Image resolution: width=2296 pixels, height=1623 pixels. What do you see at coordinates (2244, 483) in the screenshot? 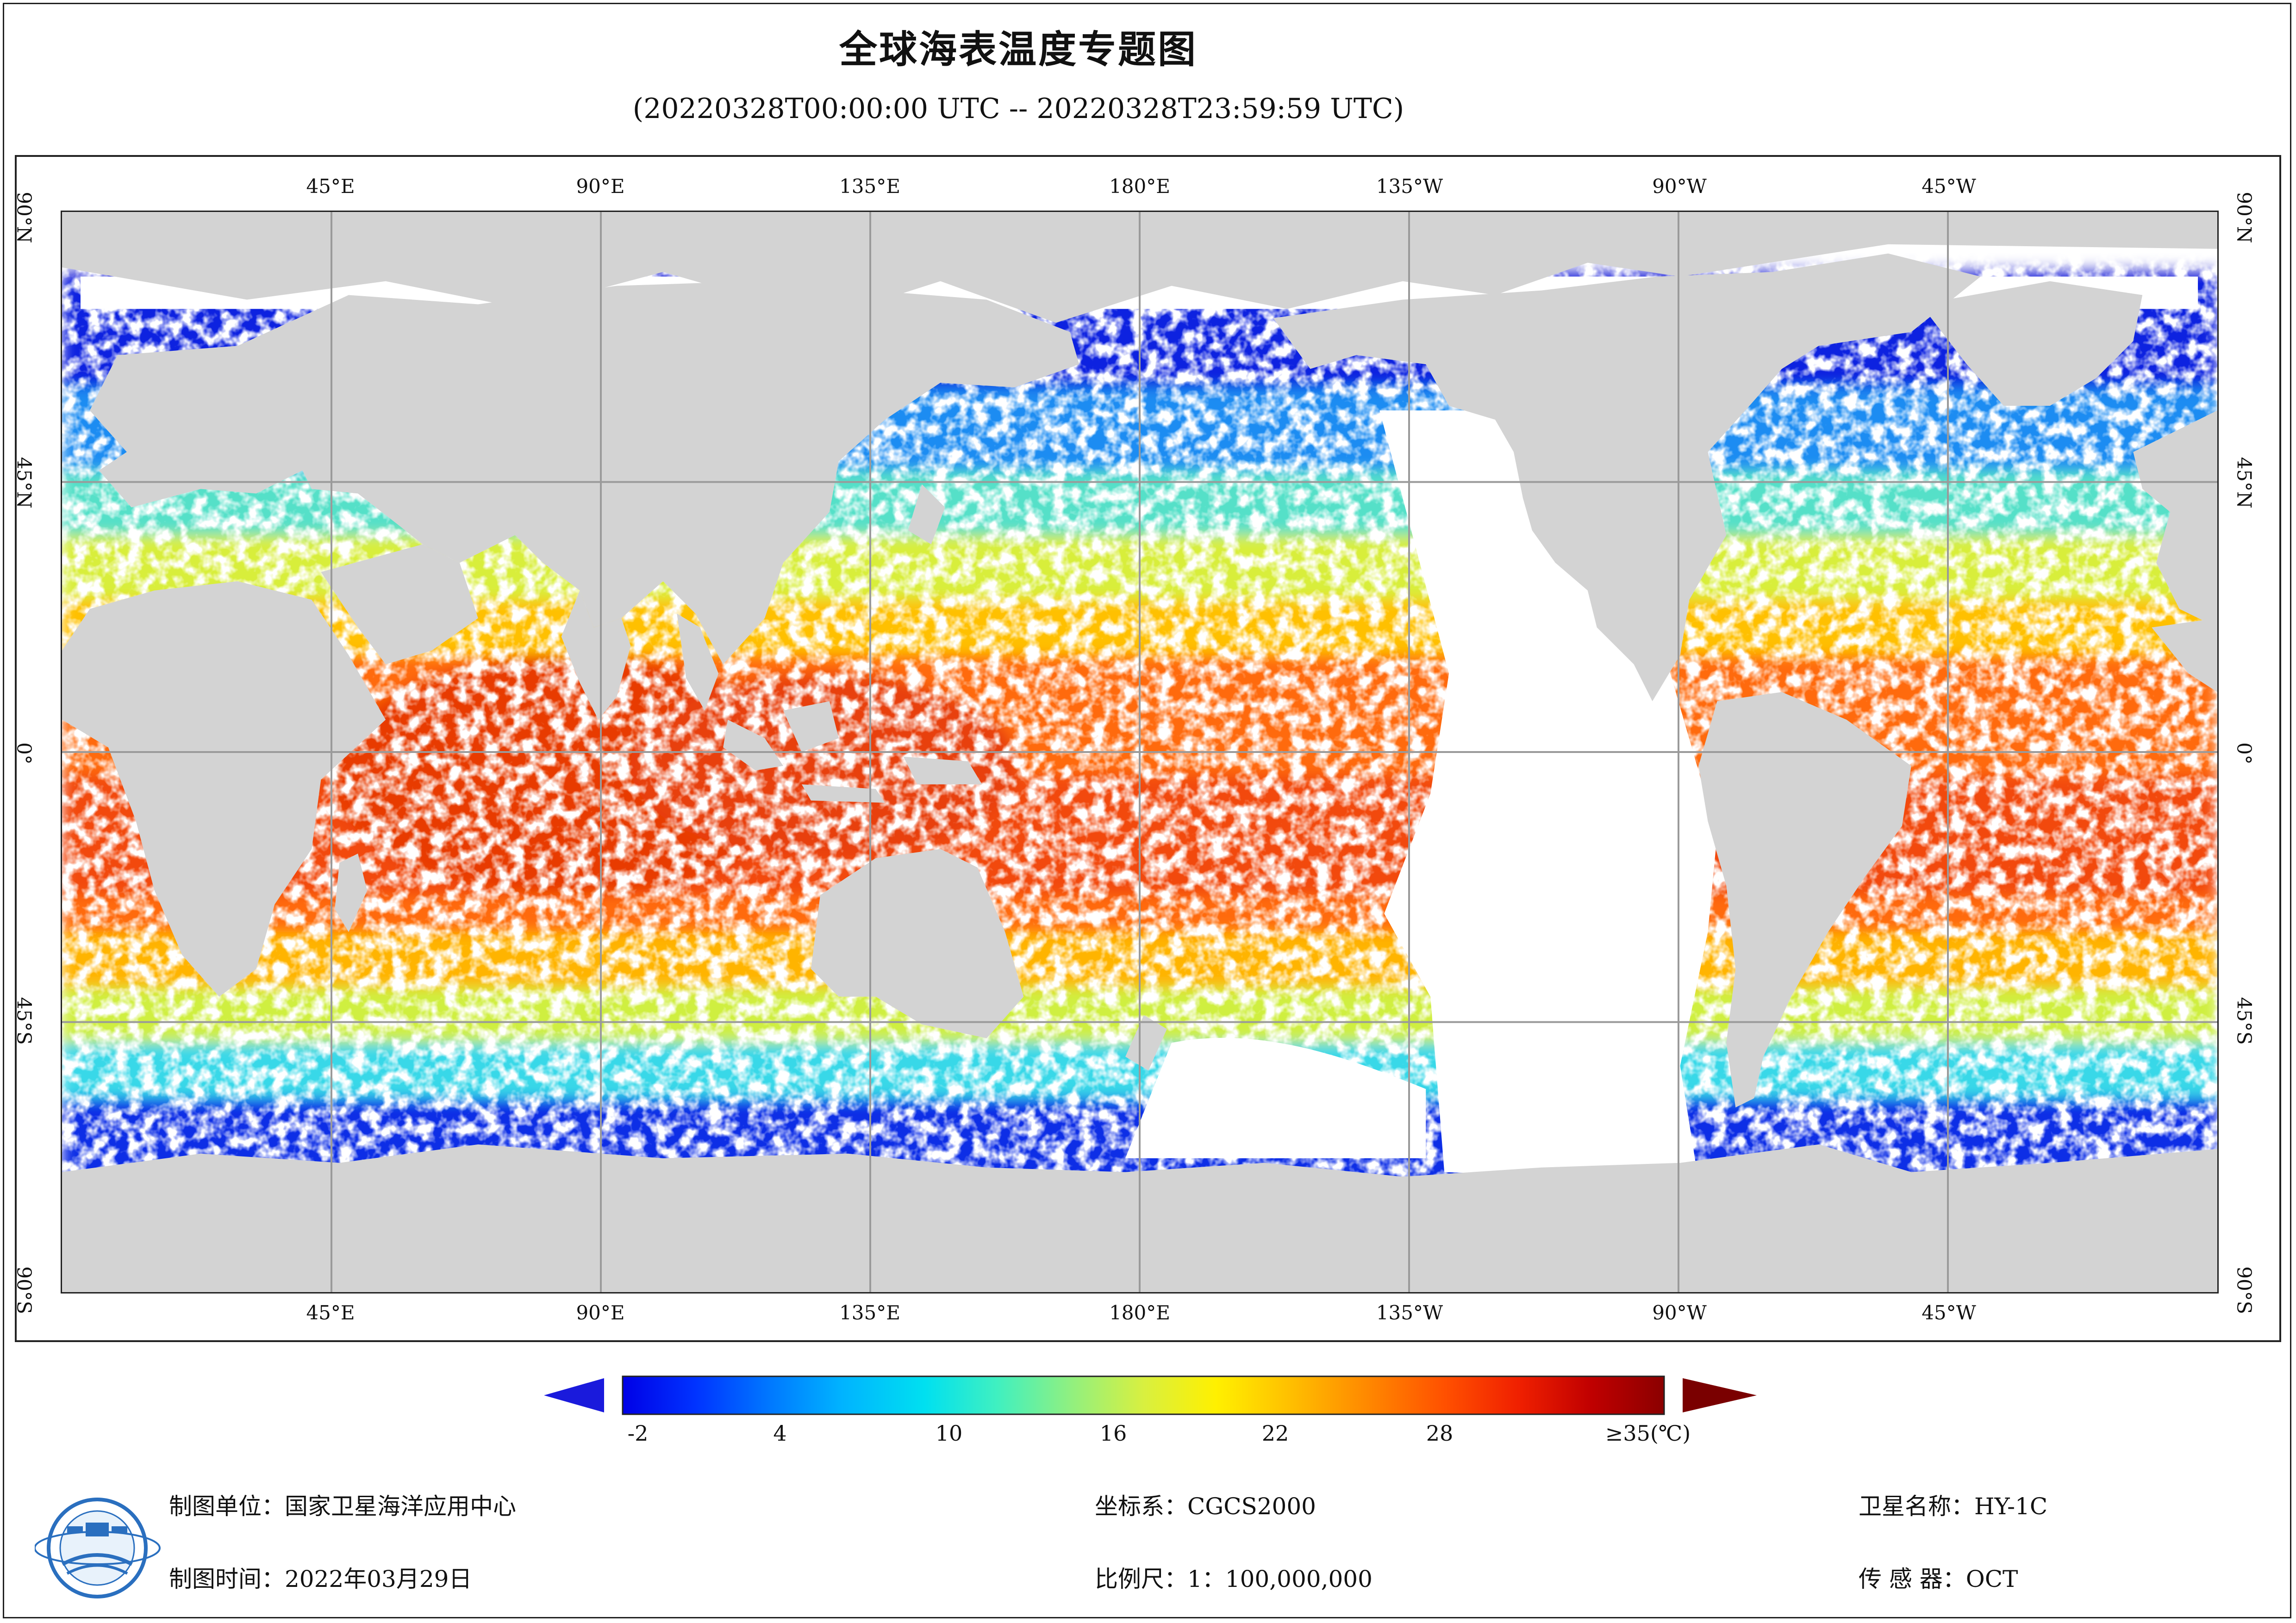
I see `lat-label-right: 45°N` at bounding box center [2244, 483].